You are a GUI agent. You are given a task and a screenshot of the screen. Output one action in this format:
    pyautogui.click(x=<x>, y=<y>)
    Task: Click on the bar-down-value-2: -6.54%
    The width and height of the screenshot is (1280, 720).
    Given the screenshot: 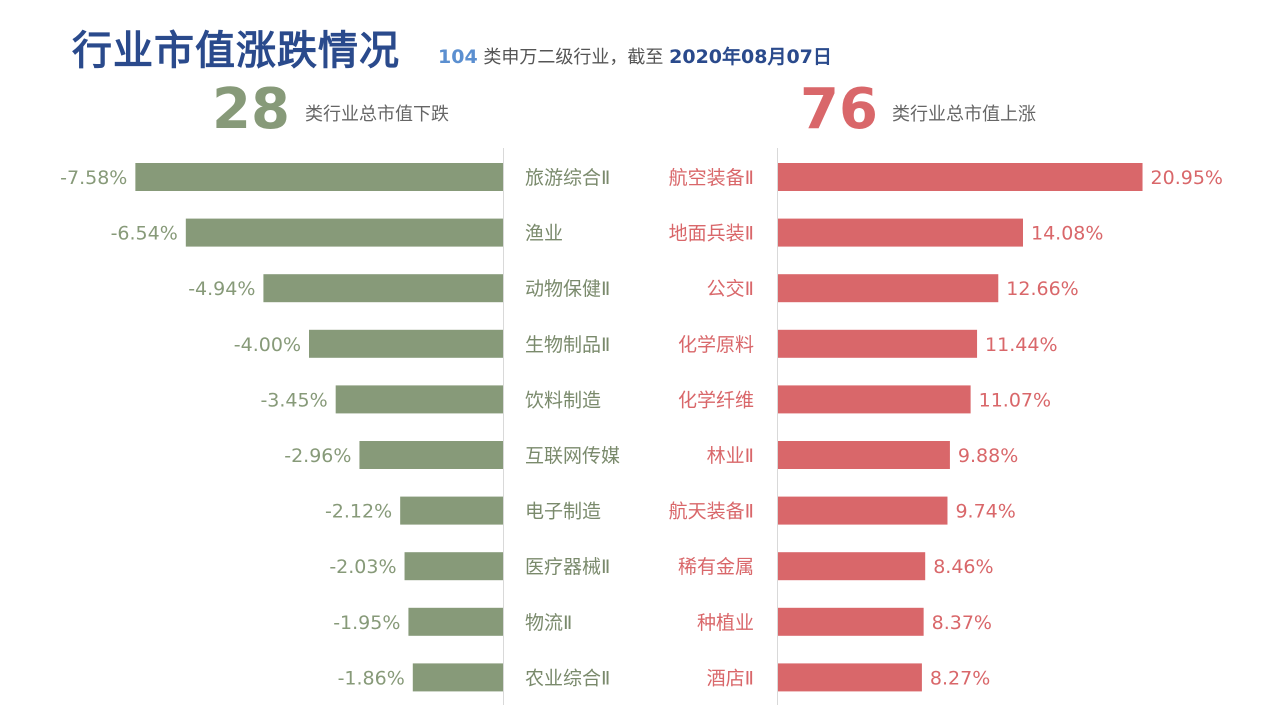 What is the action you would take?
    pyautogui.click(x=144, y=234)
    